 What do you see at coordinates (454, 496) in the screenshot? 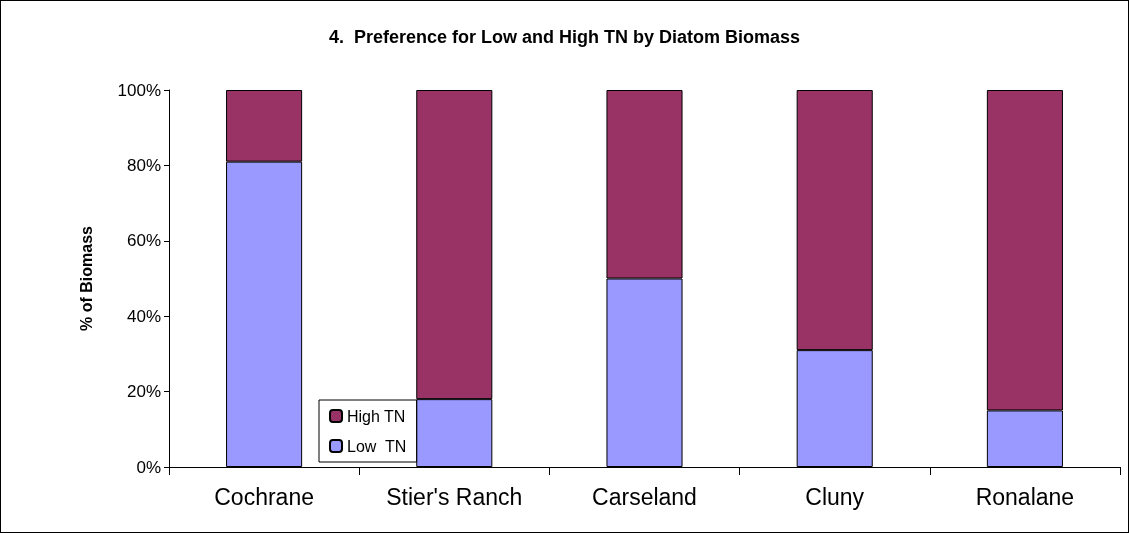
I see `x-tick-label: Stier's Ranch` at bounding box center [454, 496].